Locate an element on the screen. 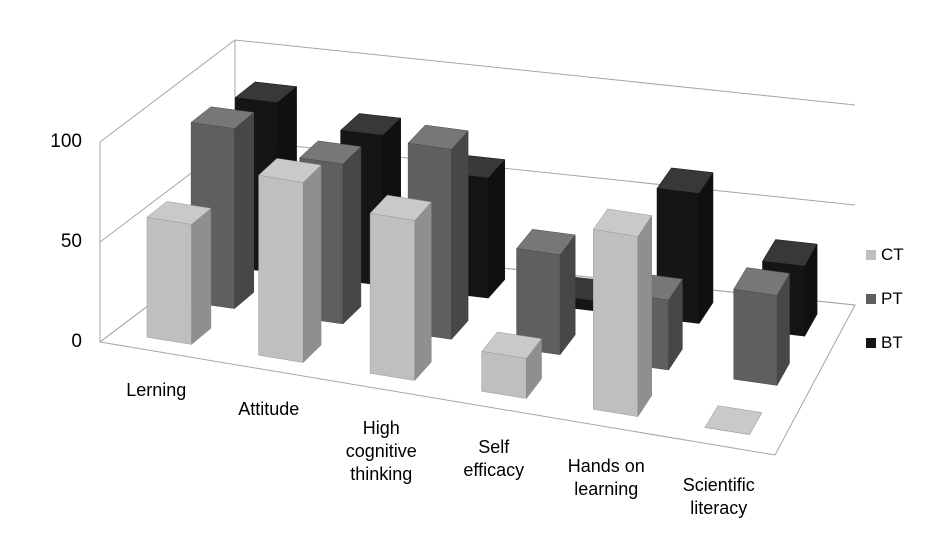 The height and width of the screenshot is (555, 937). x-tick-label: Hands on learning is located at coordinates (606, 477).